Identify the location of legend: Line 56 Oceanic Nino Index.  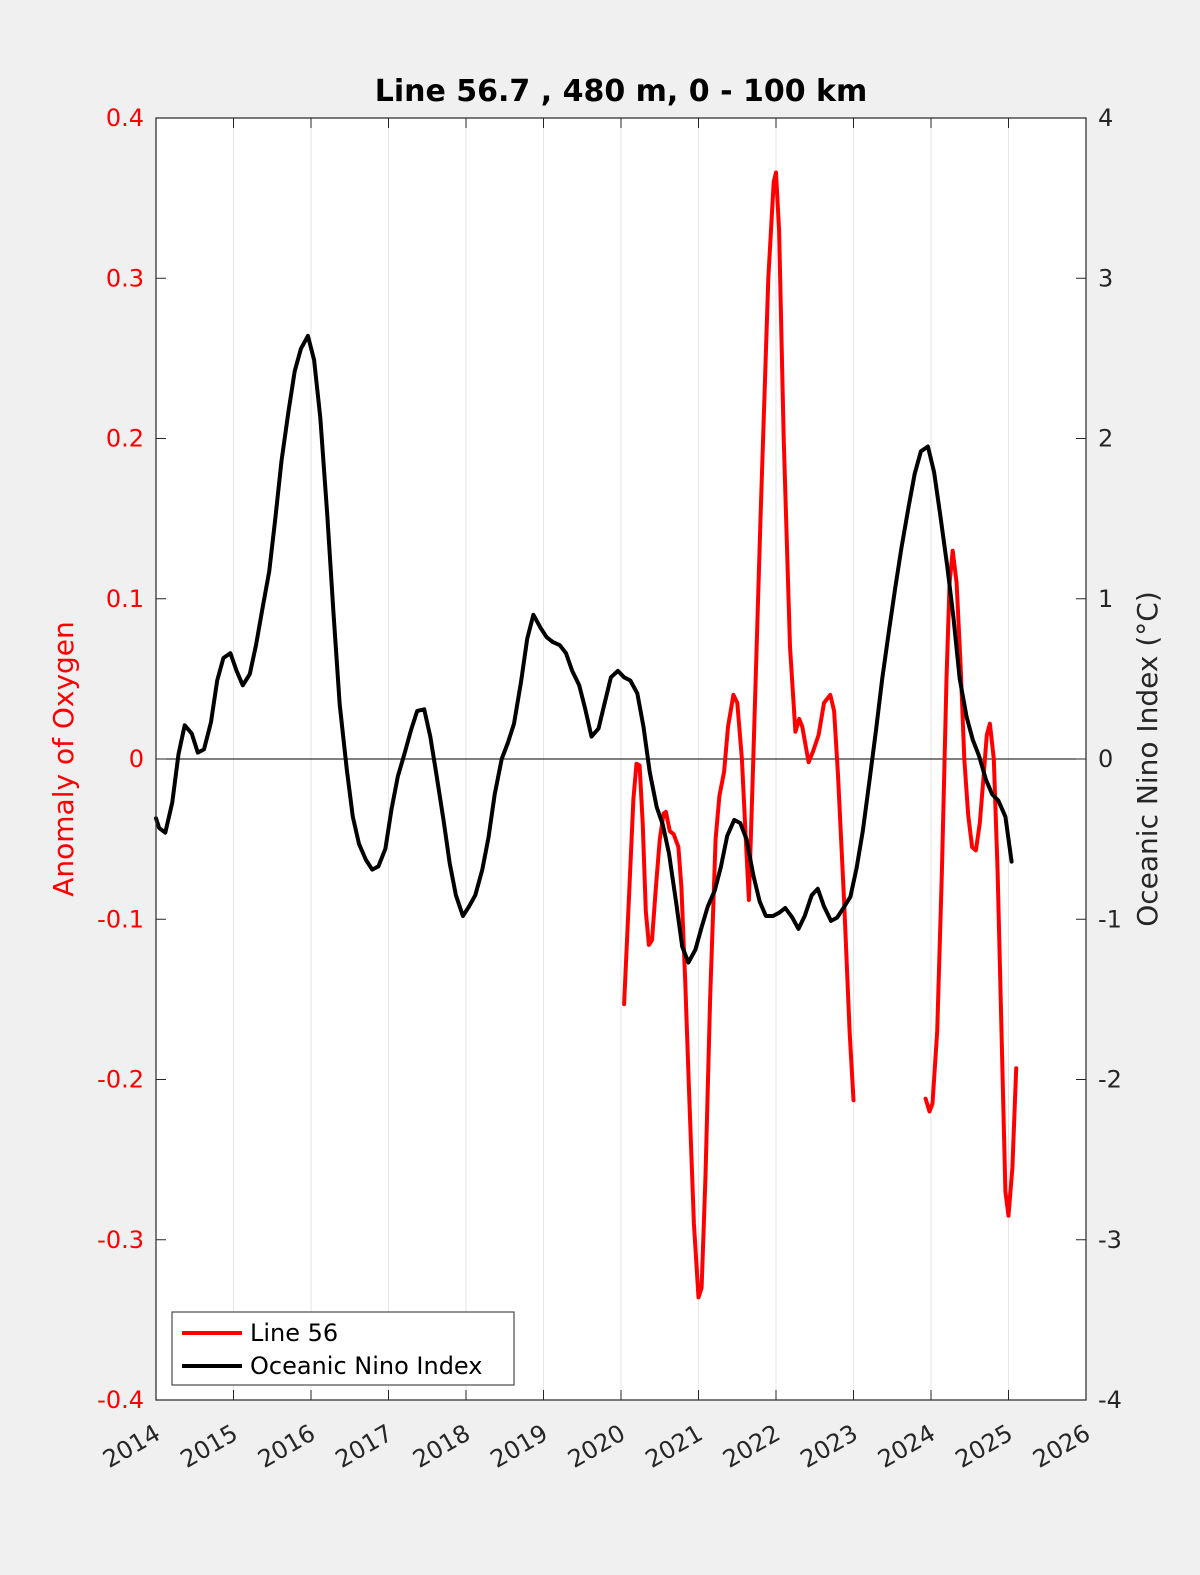
(343, 1348).